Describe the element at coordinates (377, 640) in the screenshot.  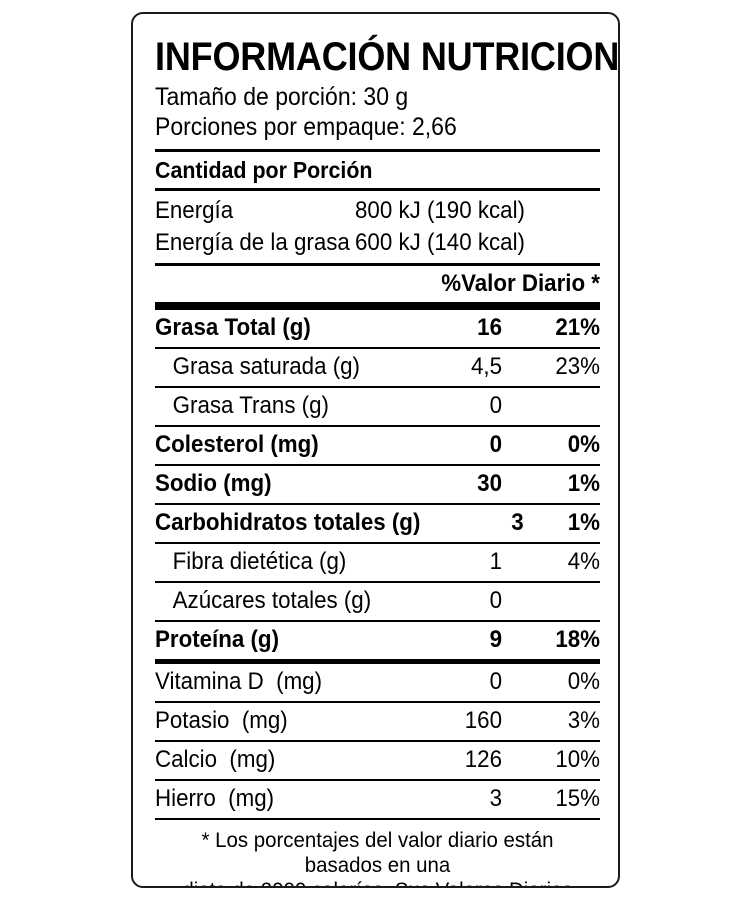
I see `table-row: Proteína (g) 9 18%` at that location.